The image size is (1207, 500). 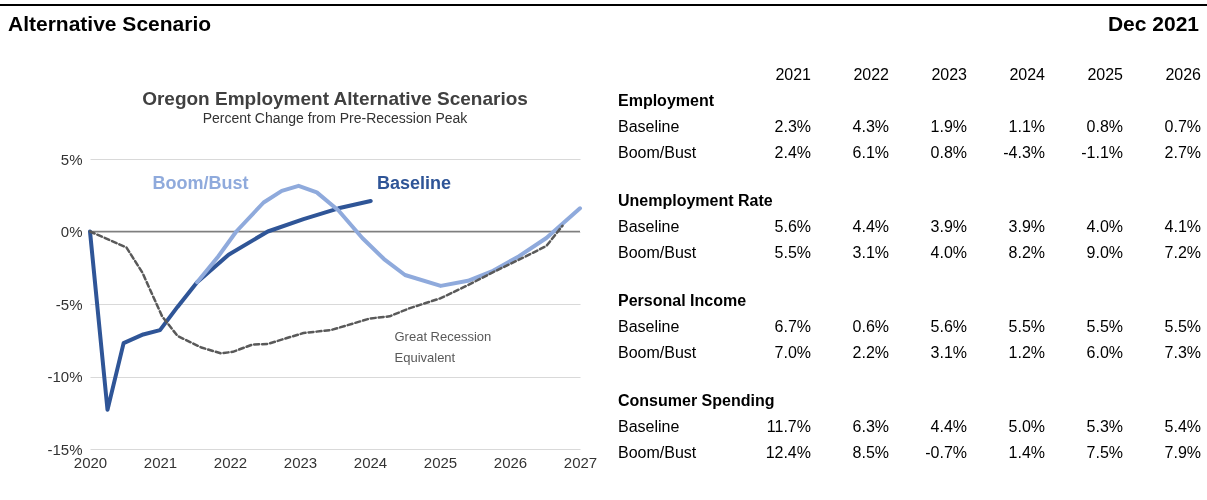 I want to click on text: Alternative Scenario, so click(x=110, y=24).